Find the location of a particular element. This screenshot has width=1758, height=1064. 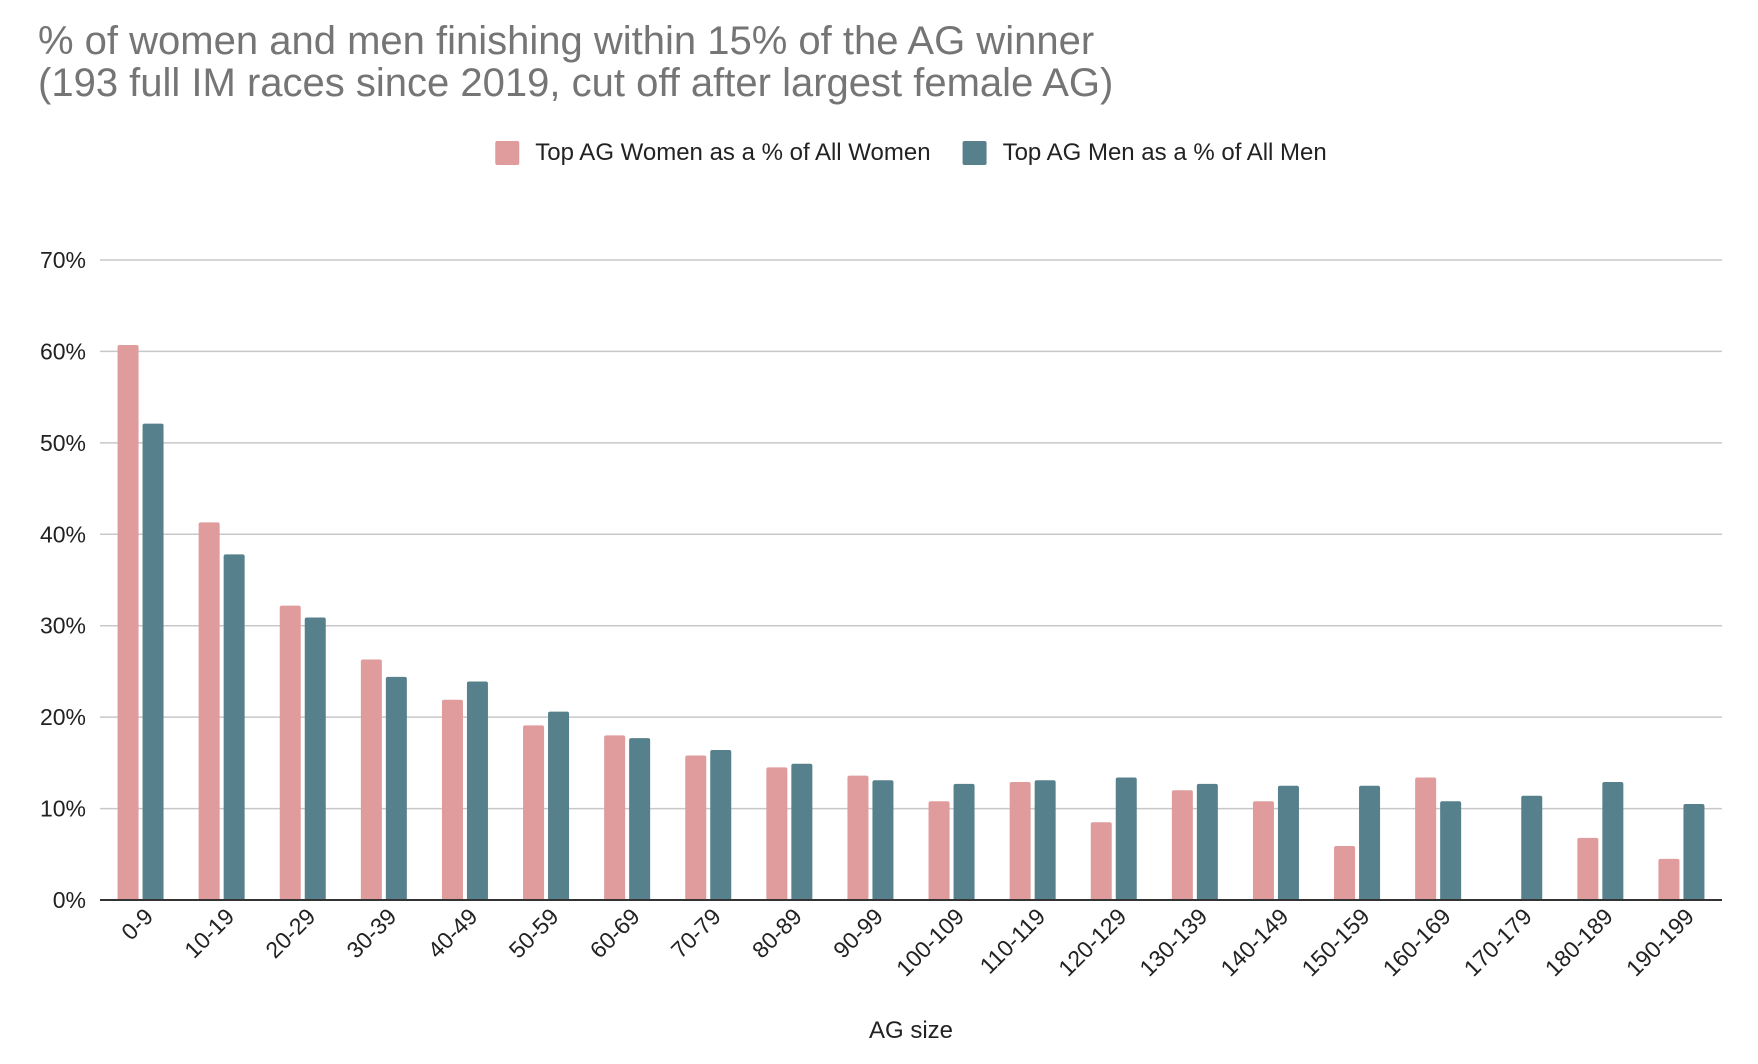

x-tick-label: 80-89 is located at coordinates (777, 933).